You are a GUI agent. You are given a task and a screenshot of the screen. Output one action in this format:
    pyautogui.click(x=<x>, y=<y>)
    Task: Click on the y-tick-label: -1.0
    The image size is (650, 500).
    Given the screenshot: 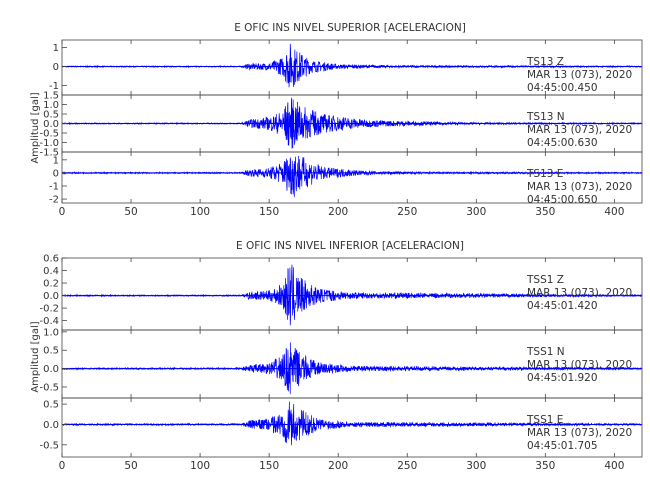 What is the action you would take?
    pyautogui.click(x=49, y=143)
    